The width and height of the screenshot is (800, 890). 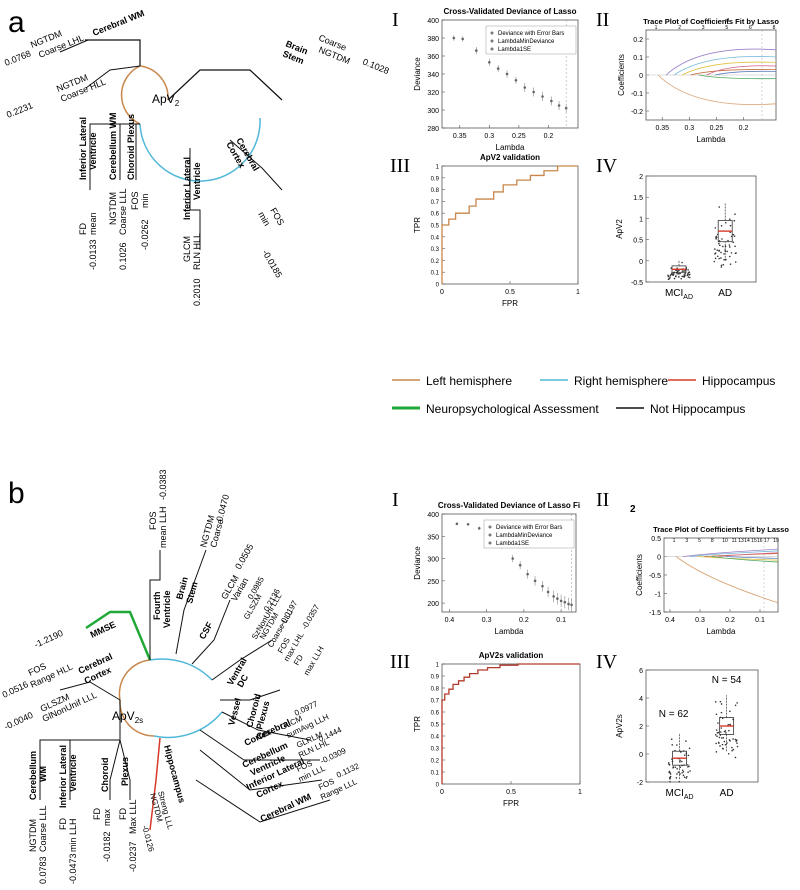 I want to click on y-tick-label: 300, so click(x=433, y=111).